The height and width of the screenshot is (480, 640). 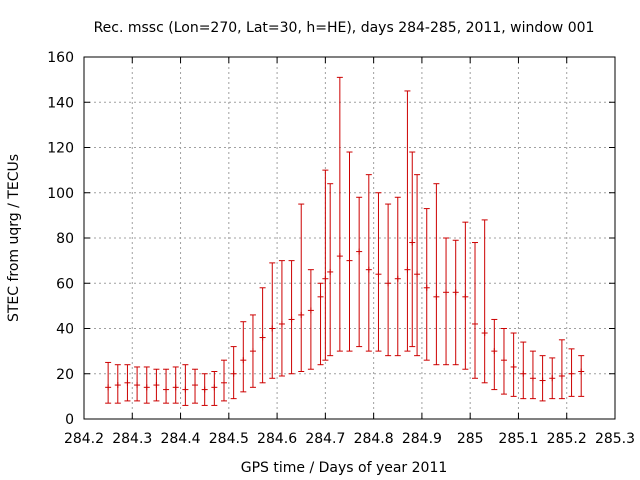 What do you see at coordinates (422, 439) in the screenshot?
I see `x-tick-label: 284.9` at bounding box center [422, 439].